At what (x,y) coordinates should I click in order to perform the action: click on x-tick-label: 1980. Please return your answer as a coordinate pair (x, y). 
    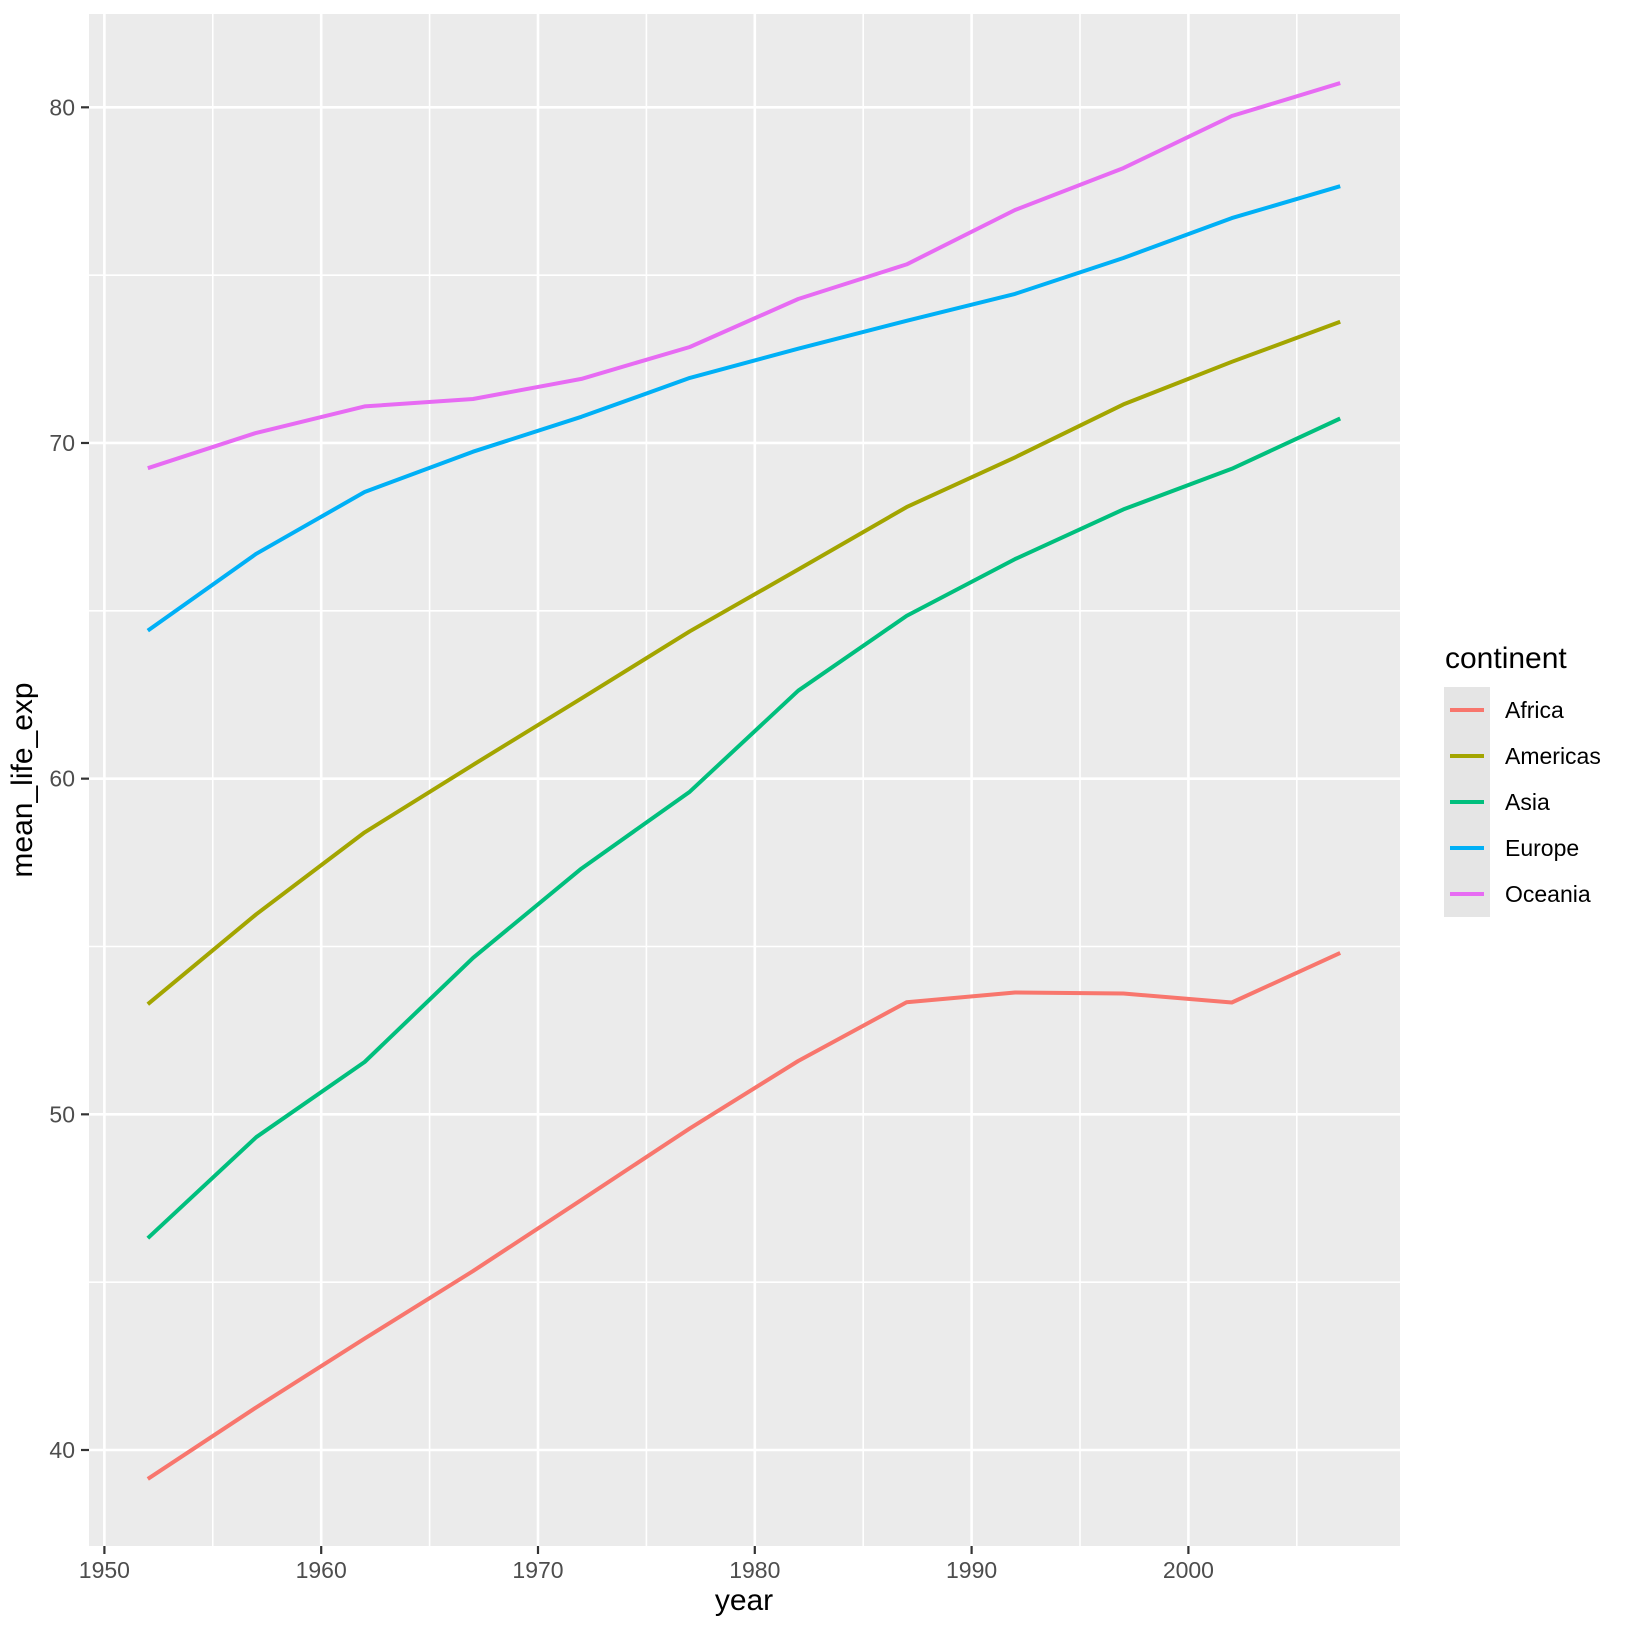
    Looking at the image, I should click on (754, 1570).